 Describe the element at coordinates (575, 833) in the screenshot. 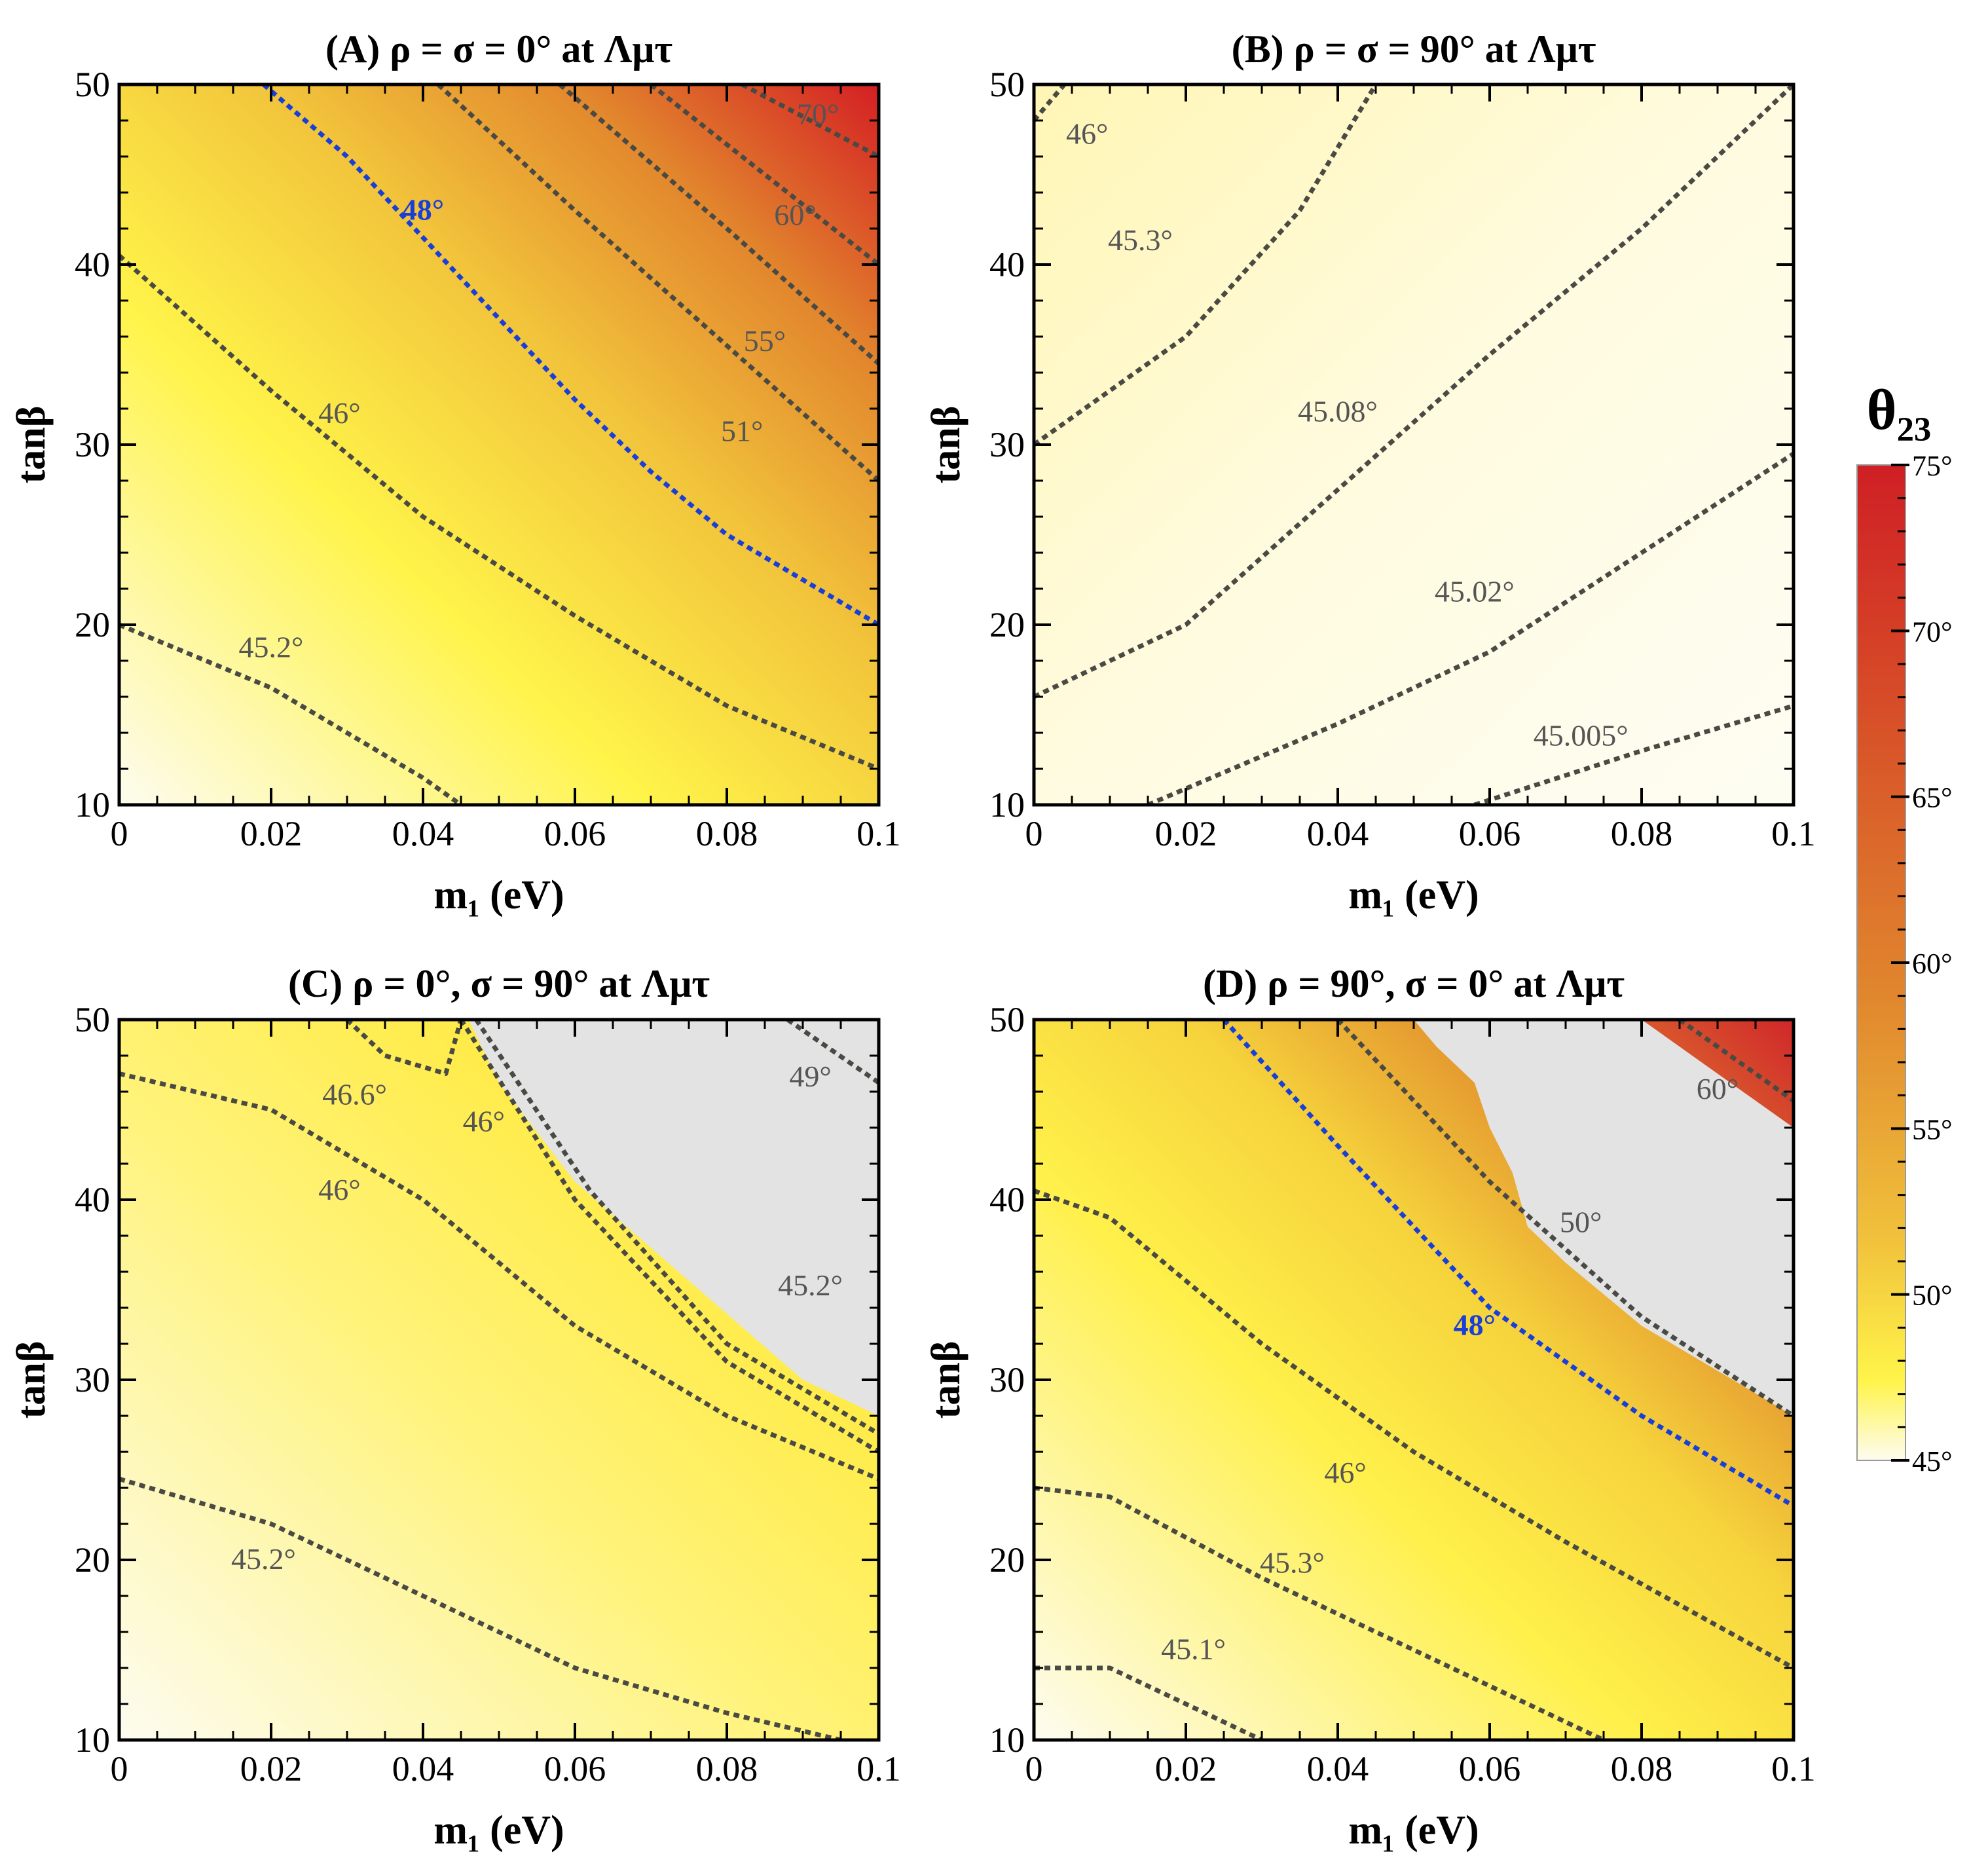

I see `panel-a-xtick-label-3: 0.06` at that location.